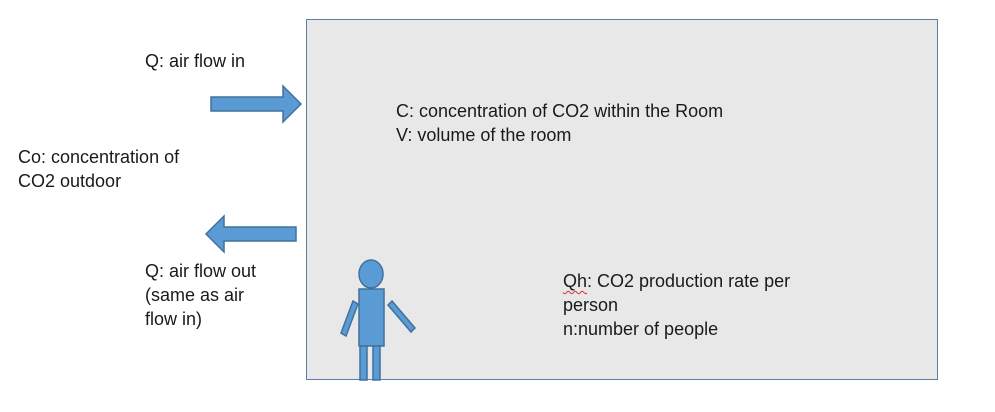  I want to click on outdoor-co2-label: Co: concentration of CO2 outdoor, so click(99, 169).